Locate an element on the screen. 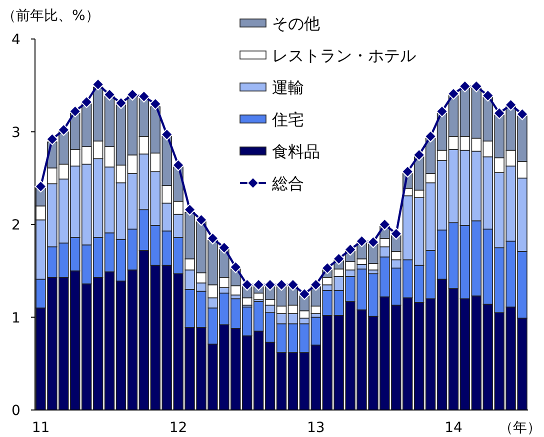 Image resolution: width=544 pixels, height=437 pixels. legend-label: その他 is located at coordinates (296, 23).